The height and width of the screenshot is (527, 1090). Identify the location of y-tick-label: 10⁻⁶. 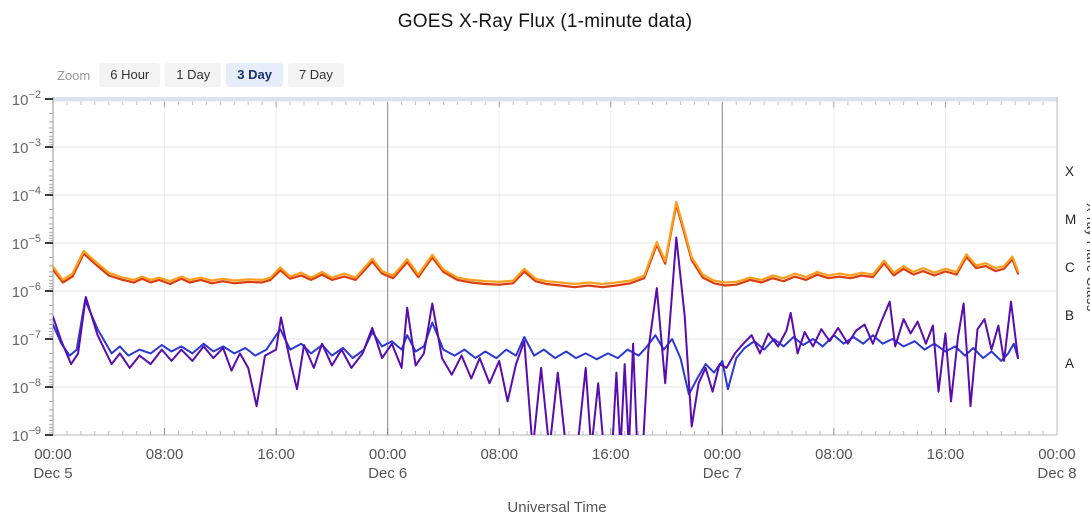
(26, 291).